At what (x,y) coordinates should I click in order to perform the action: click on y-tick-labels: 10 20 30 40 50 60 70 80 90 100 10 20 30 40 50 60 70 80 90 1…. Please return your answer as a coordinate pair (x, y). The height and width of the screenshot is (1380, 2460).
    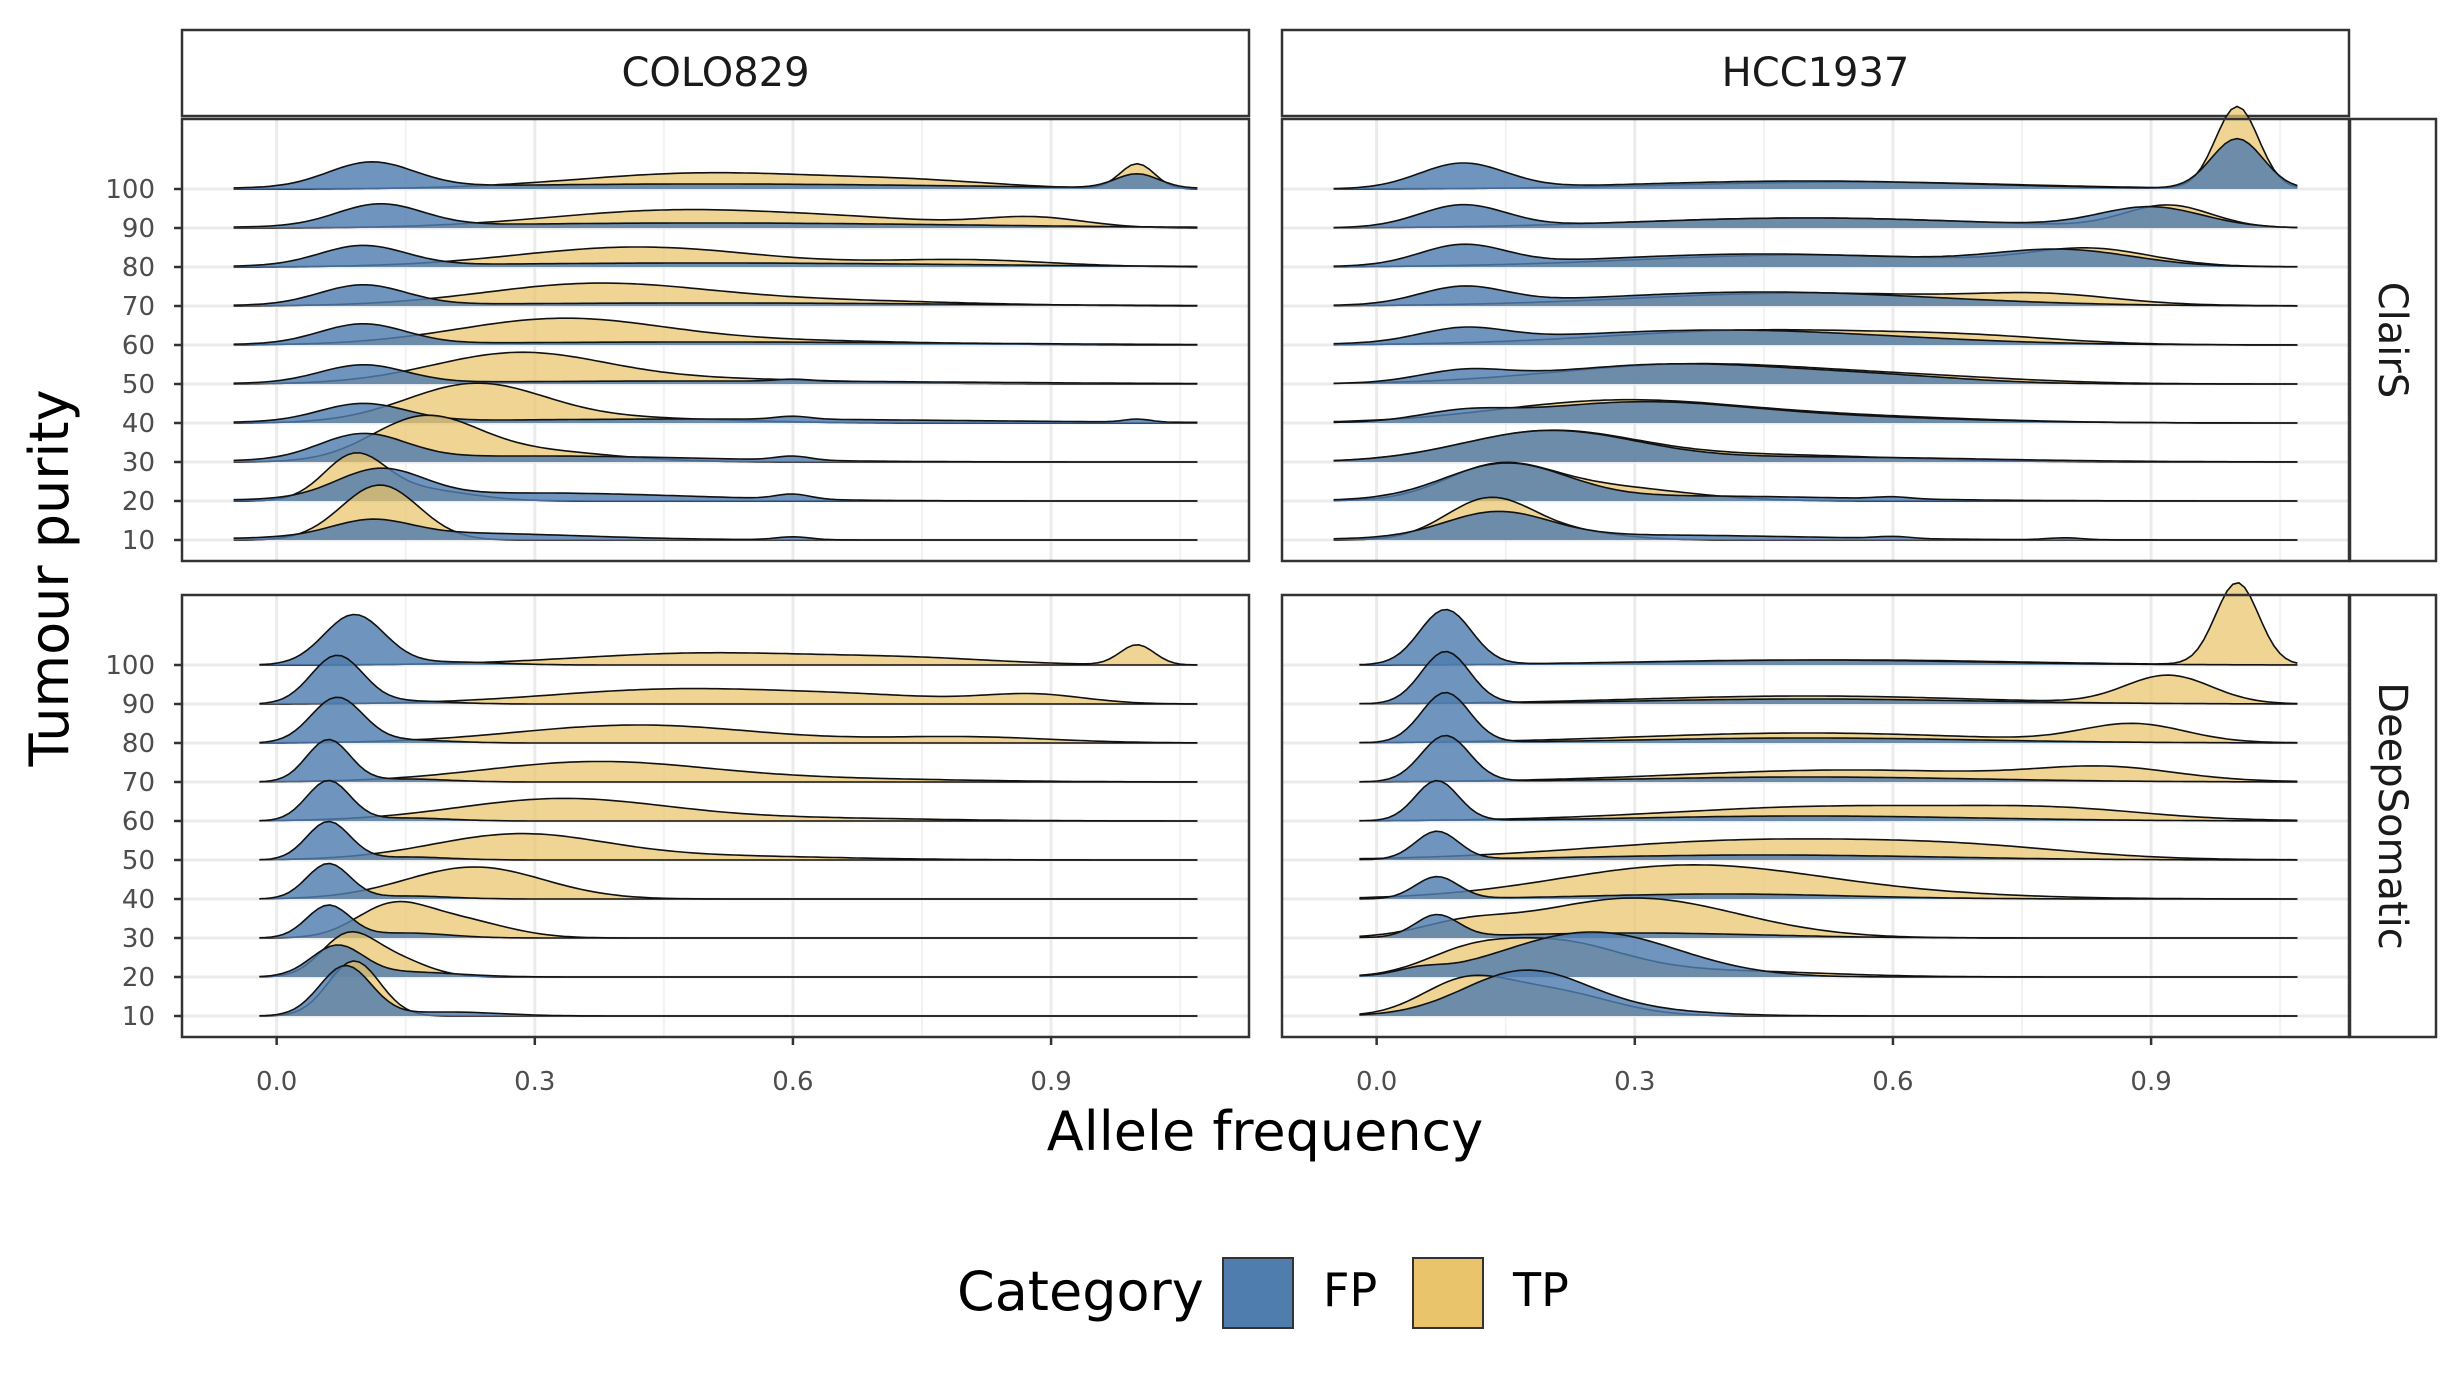
    Looking at the image, I should click on (130, 603).